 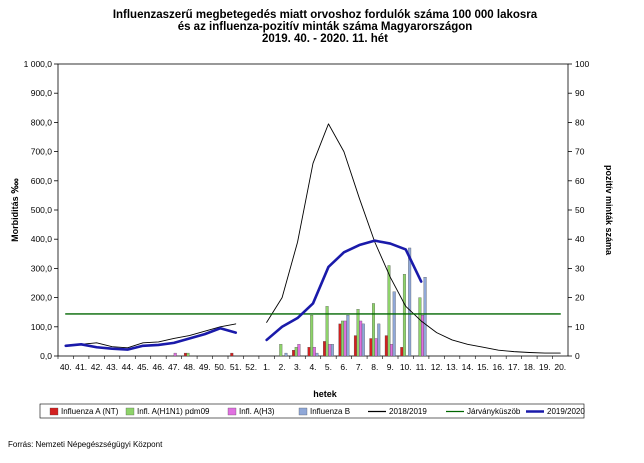 What do you see at coordinates (374, 367) in the screenshot?
I see `x-tick-label: 8.` at bounding box center [374, 367].